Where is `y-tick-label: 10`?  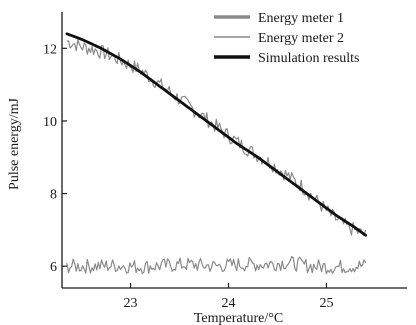 y-tick-label: 10 is located at coordinates (50, 122).